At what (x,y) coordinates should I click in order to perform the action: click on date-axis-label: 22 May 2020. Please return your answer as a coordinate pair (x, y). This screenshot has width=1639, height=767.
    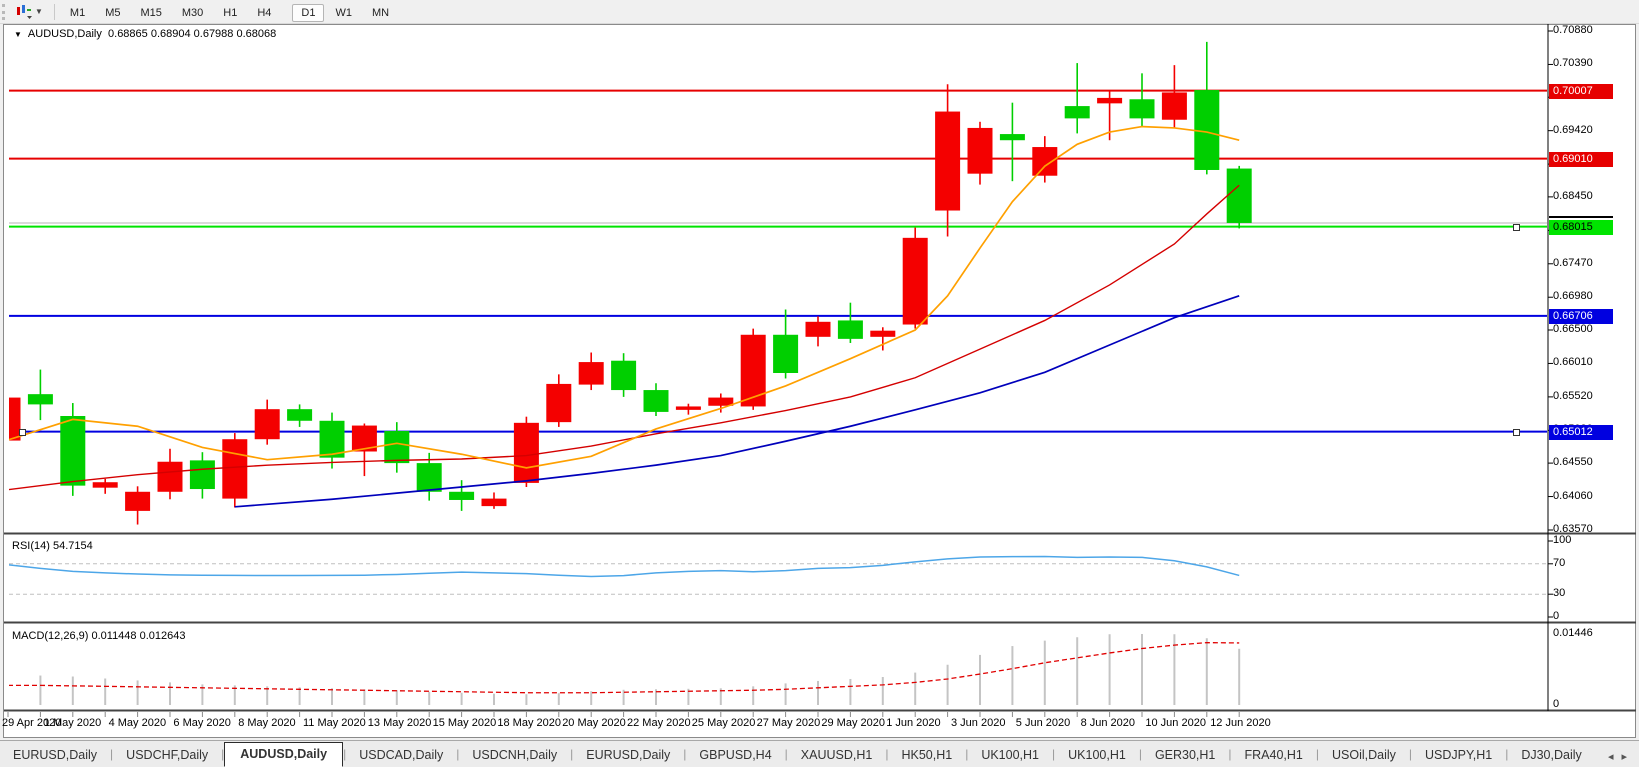
    Looking at the image, I should click on (659, 723).